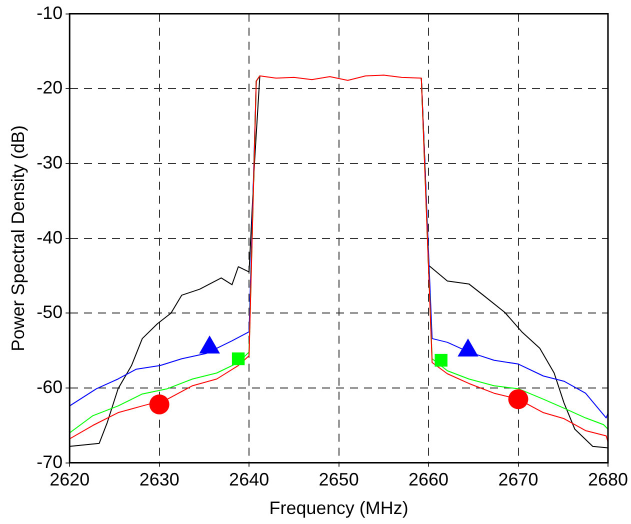  Describe the element at coordinates (18, 238) in the screenshot. I see `y-axis-title: Power Spectral Density (dB)` at that location.